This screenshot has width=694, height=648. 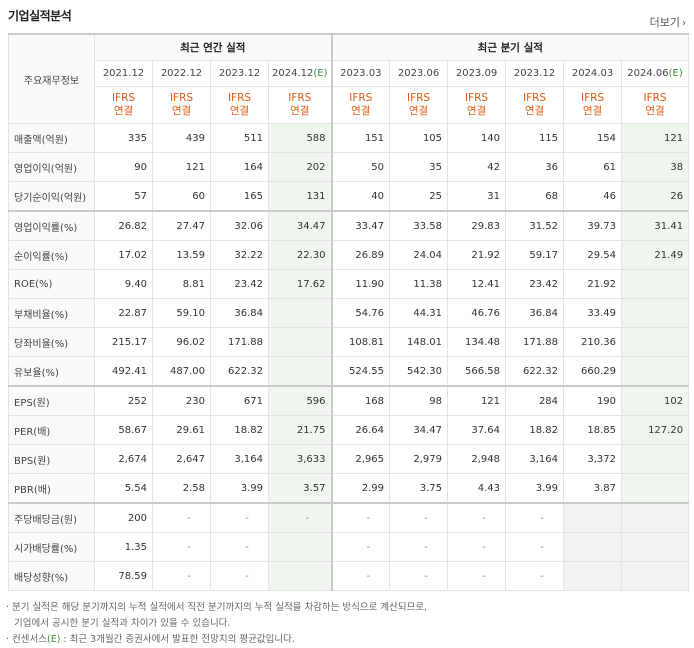 I want to click on row-label: EPS(원), so click(x=51, y=400).